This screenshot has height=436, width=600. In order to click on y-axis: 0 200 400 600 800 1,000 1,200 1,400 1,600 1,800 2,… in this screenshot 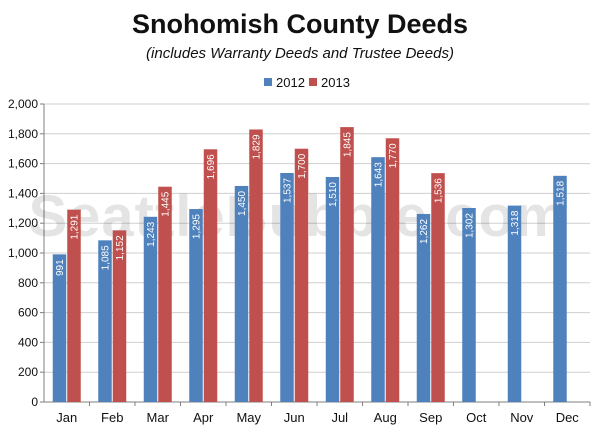, I will do `click(26, 253)`.